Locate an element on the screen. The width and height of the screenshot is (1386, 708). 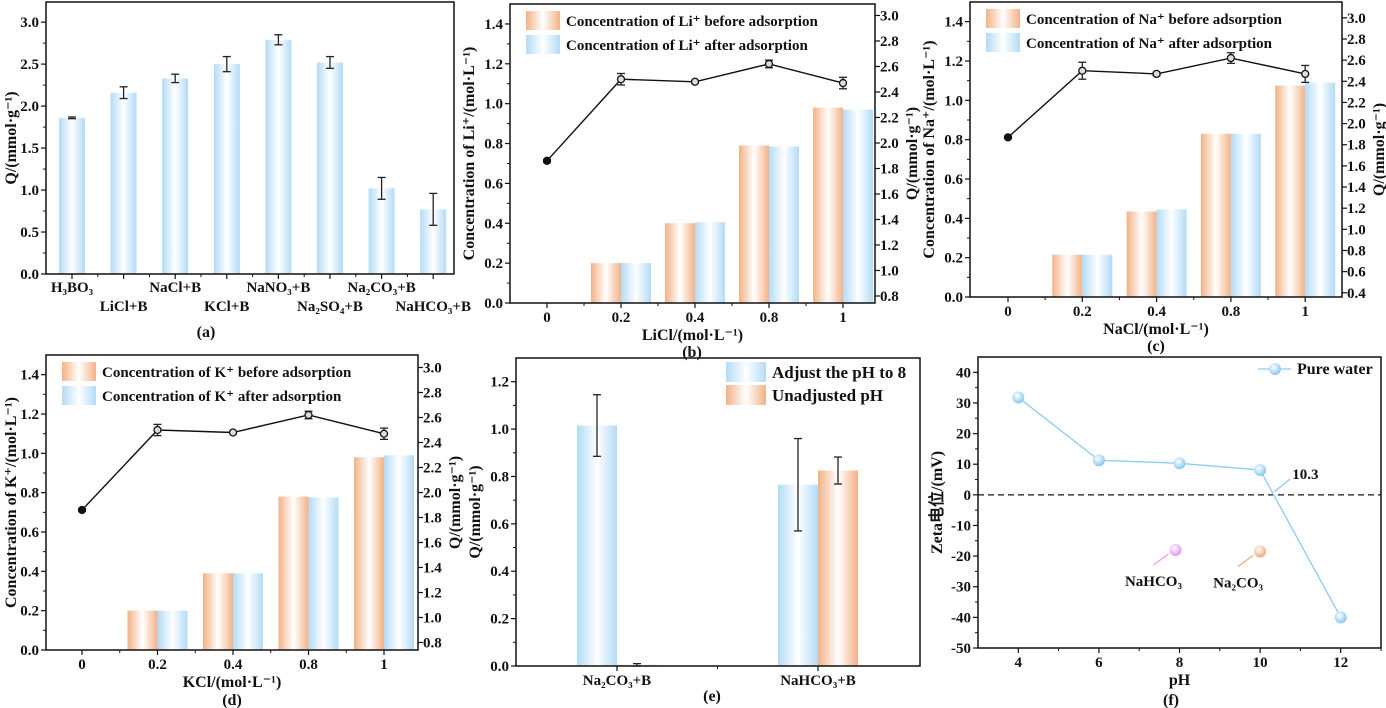
x-axis-label: pH is located at coordinates (1180, 680).